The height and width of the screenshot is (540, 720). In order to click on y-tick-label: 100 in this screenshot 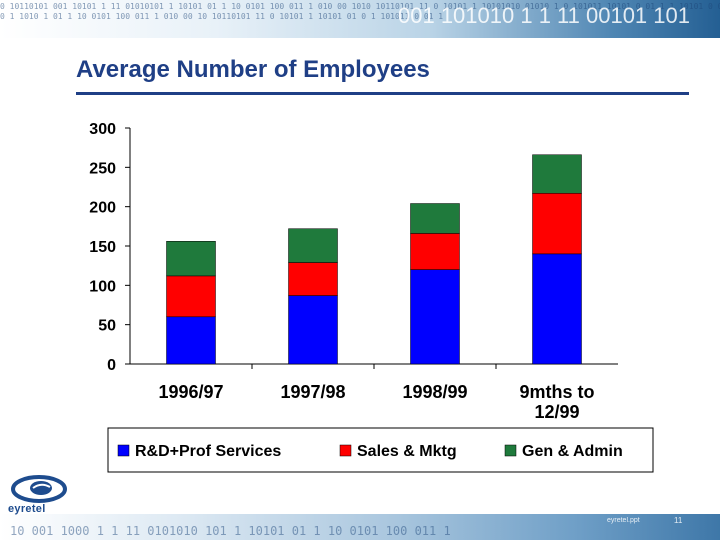, I will do `click(102, 286)`.